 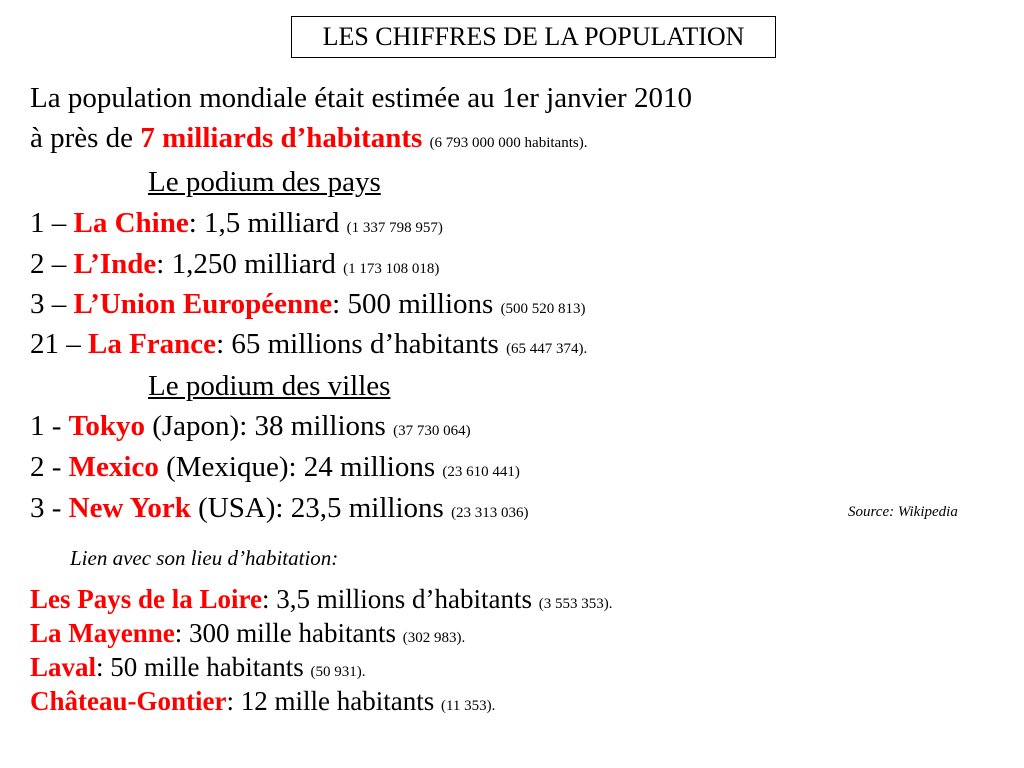 I want to click on intro-highlight: 7 milliards d’habitants, so click(x=281, y=138).